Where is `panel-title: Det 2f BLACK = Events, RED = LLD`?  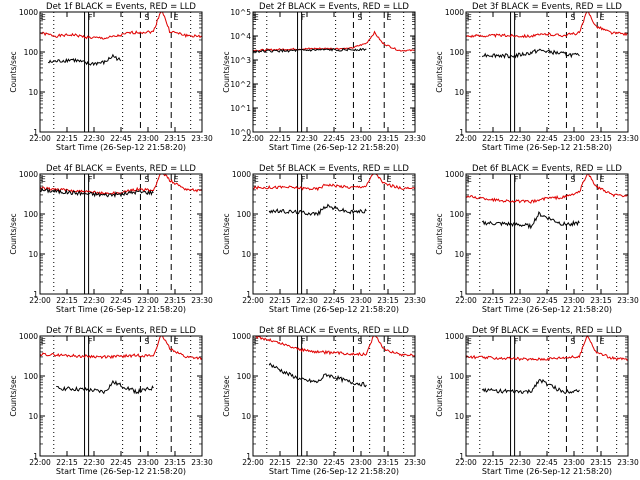
panel-title: Det 2f BLACK = Events, RED = LLD is located at coordinates (334, 7).